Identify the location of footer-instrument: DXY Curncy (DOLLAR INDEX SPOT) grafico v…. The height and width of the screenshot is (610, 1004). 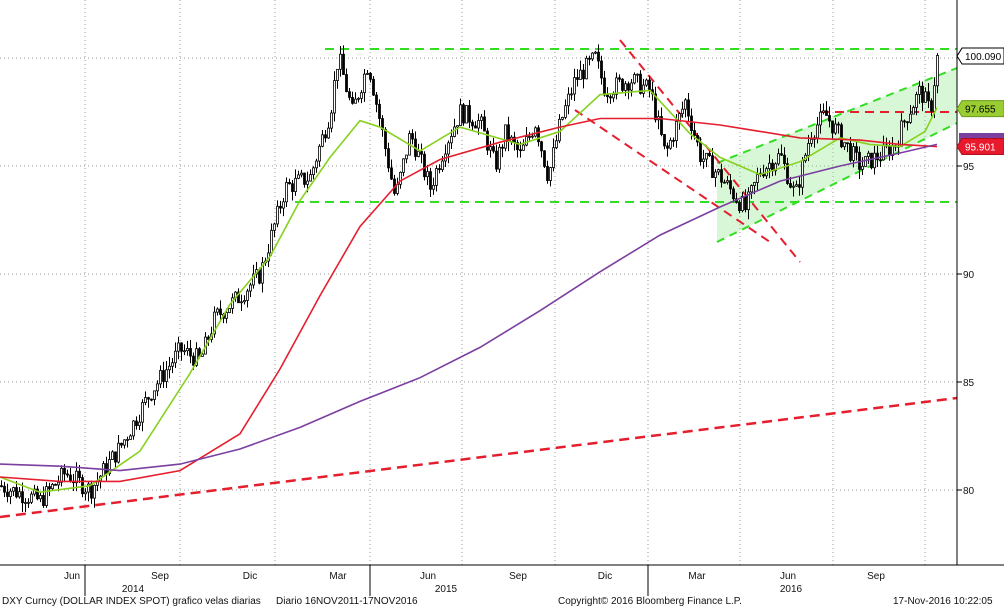
(131, 601).